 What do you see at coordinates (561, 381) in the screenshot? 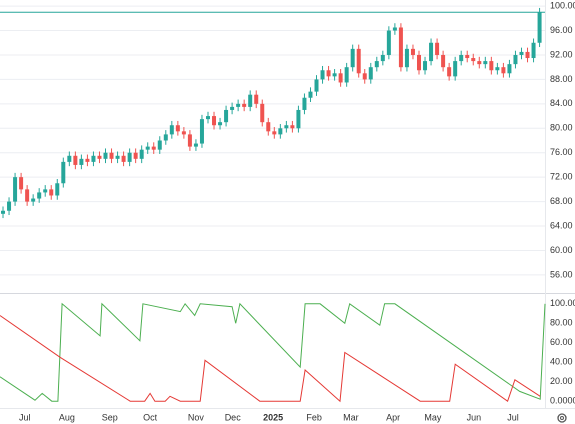
I see `y-tick-label: 20.00` at bounding box center [561, 381].